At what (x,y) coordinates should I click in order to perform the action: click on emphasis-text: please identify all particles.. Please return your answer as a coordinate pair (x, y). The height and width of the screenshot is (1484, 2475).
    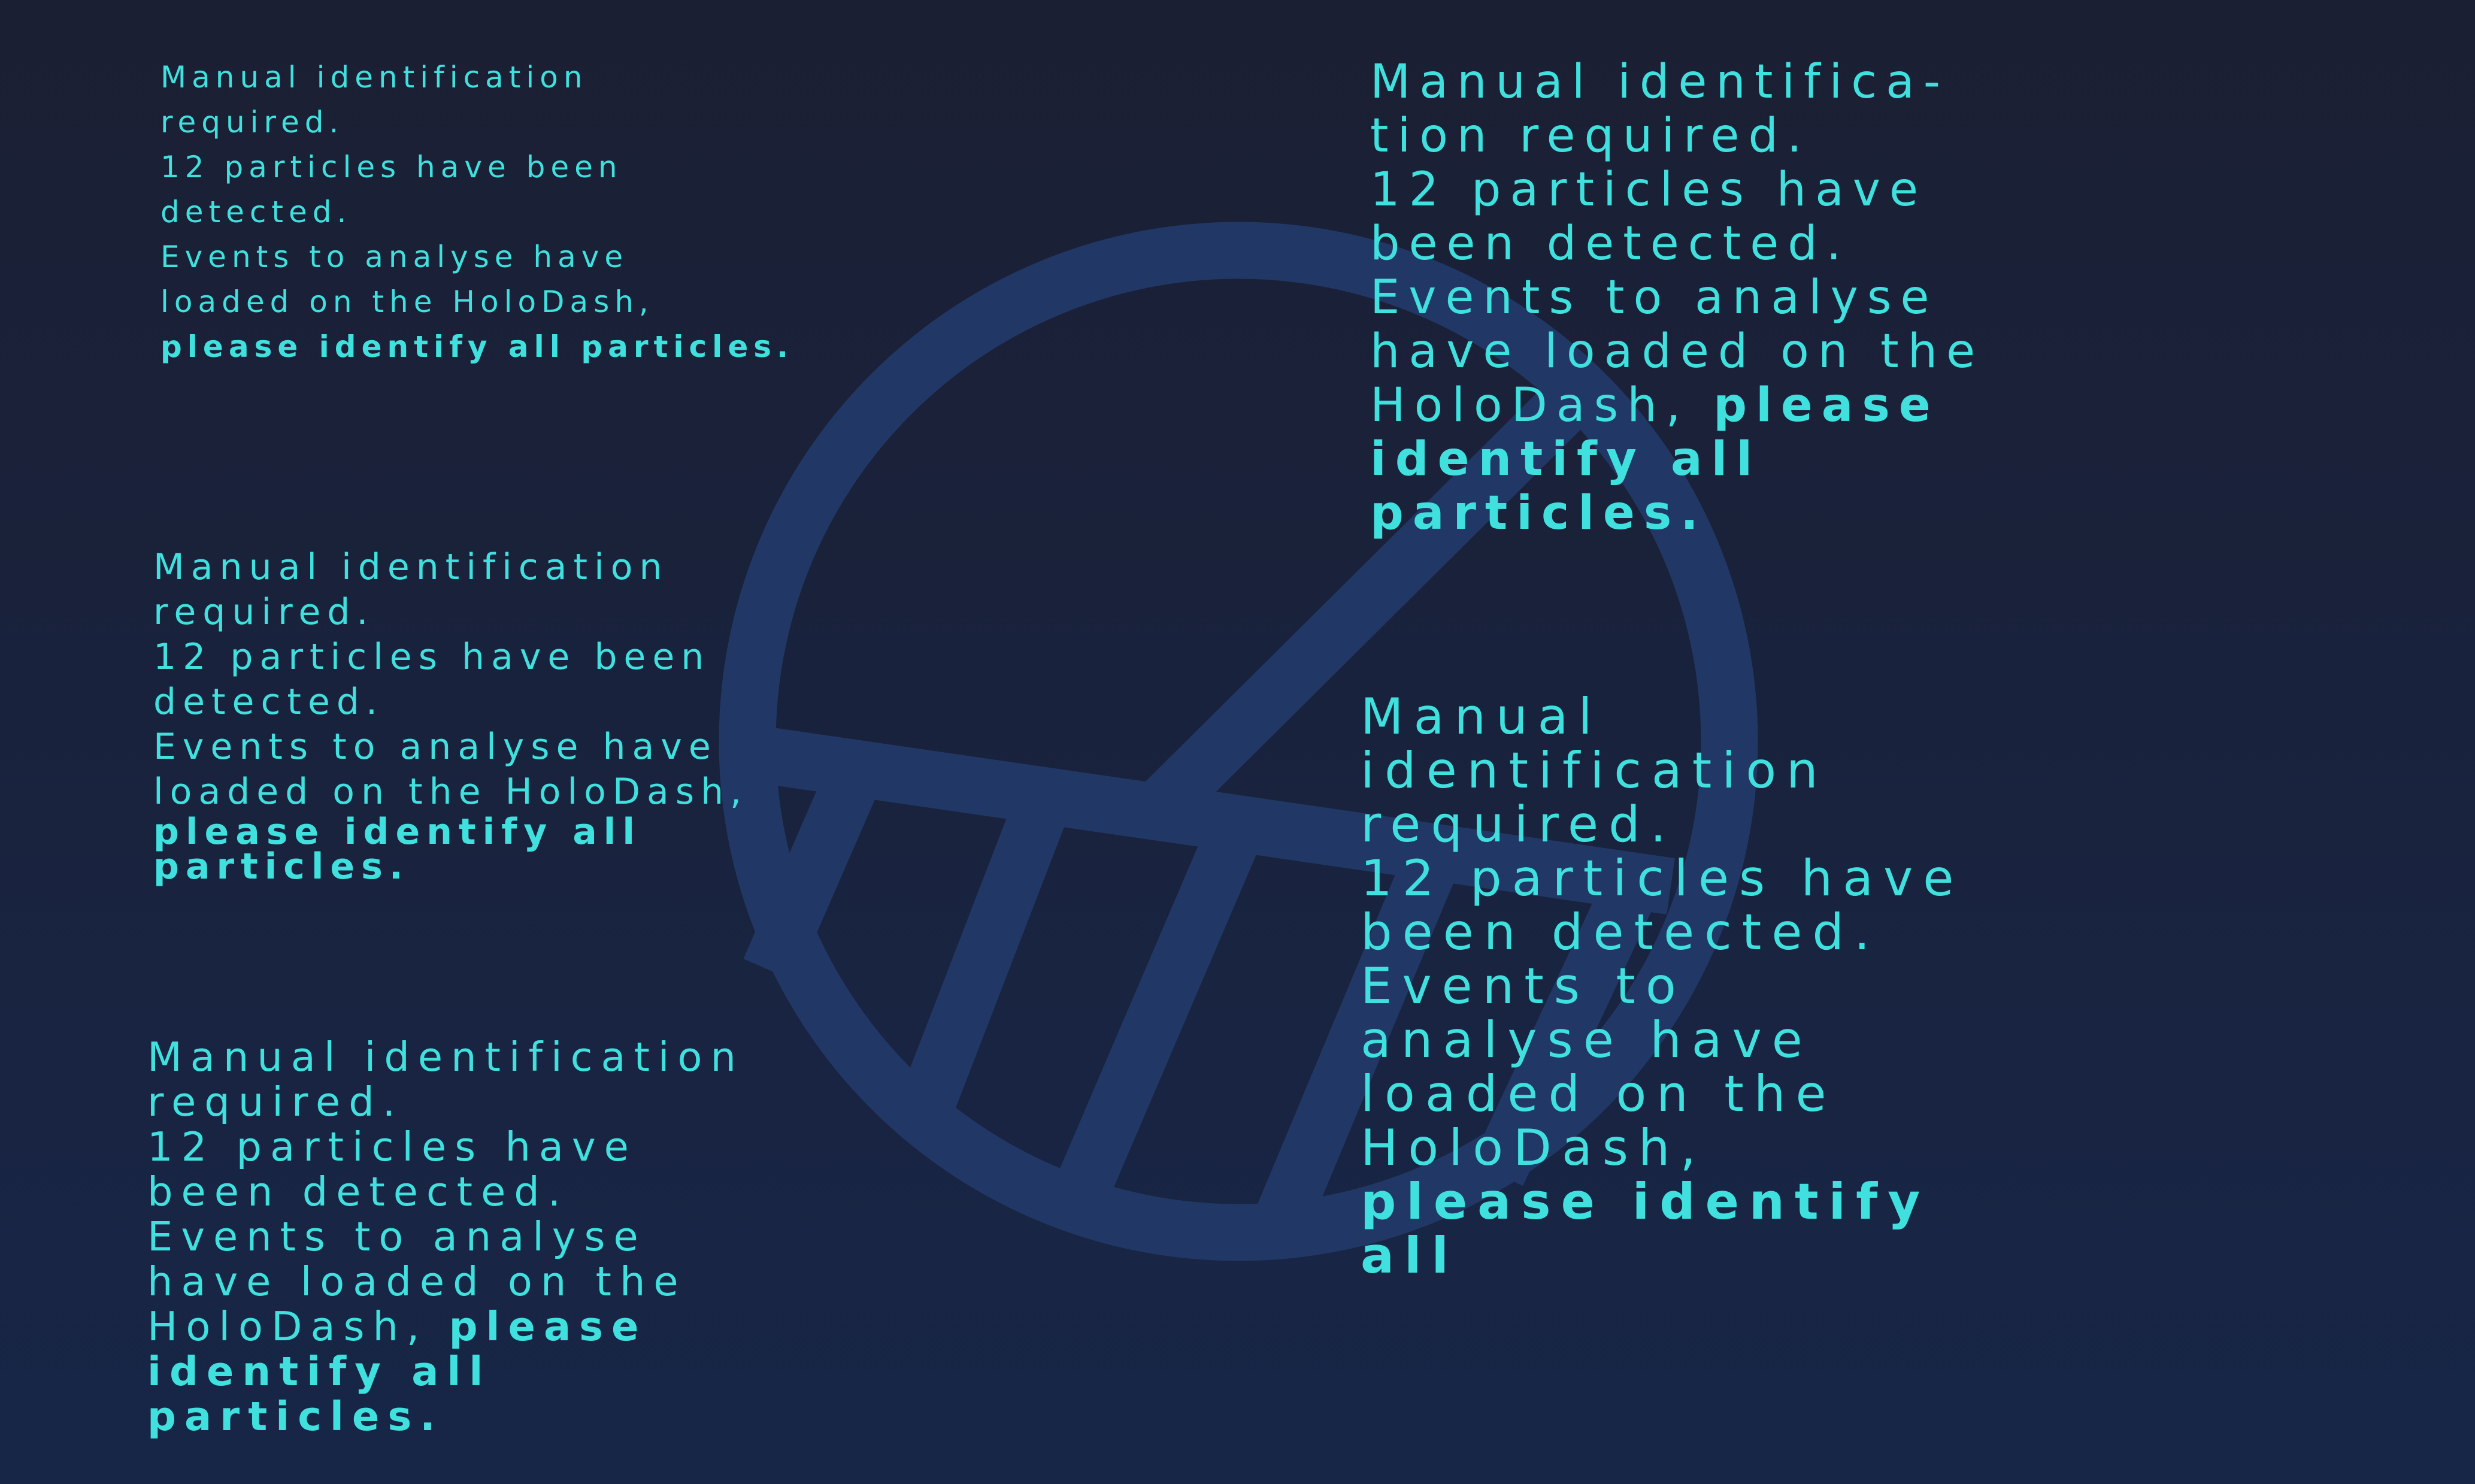
    Looking at the image, I should click on (476, 346).